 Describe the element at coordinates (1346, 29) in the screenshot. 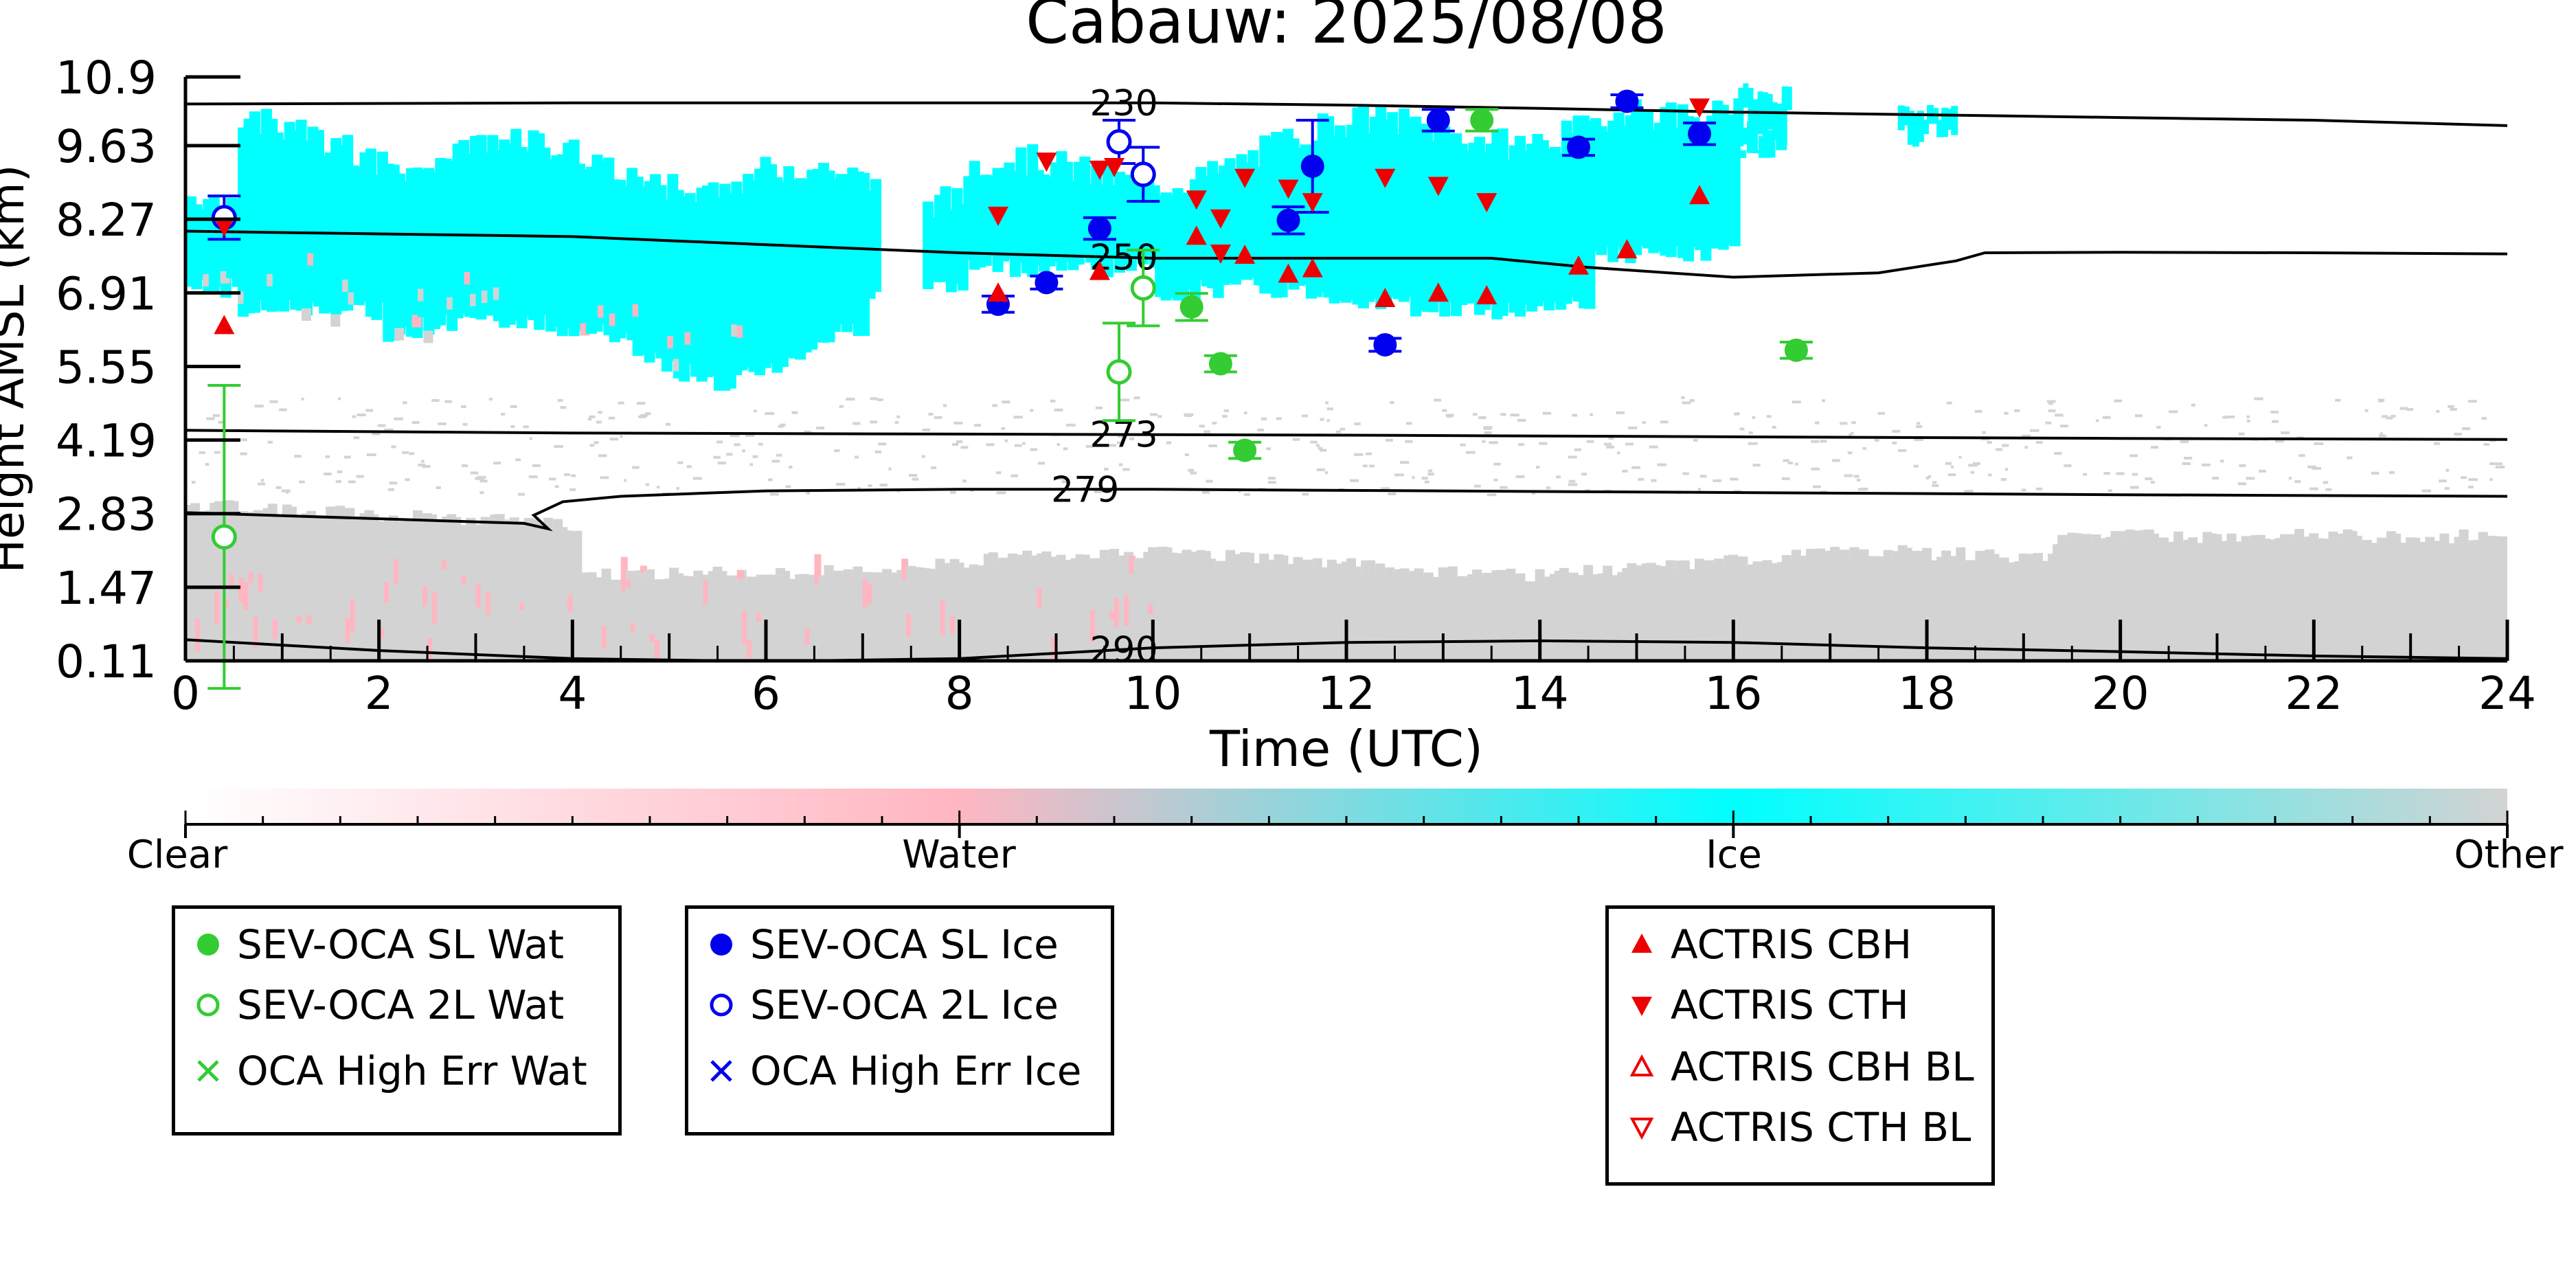

I see `chart-title: Cabauw: 2025/08/08` at that location.